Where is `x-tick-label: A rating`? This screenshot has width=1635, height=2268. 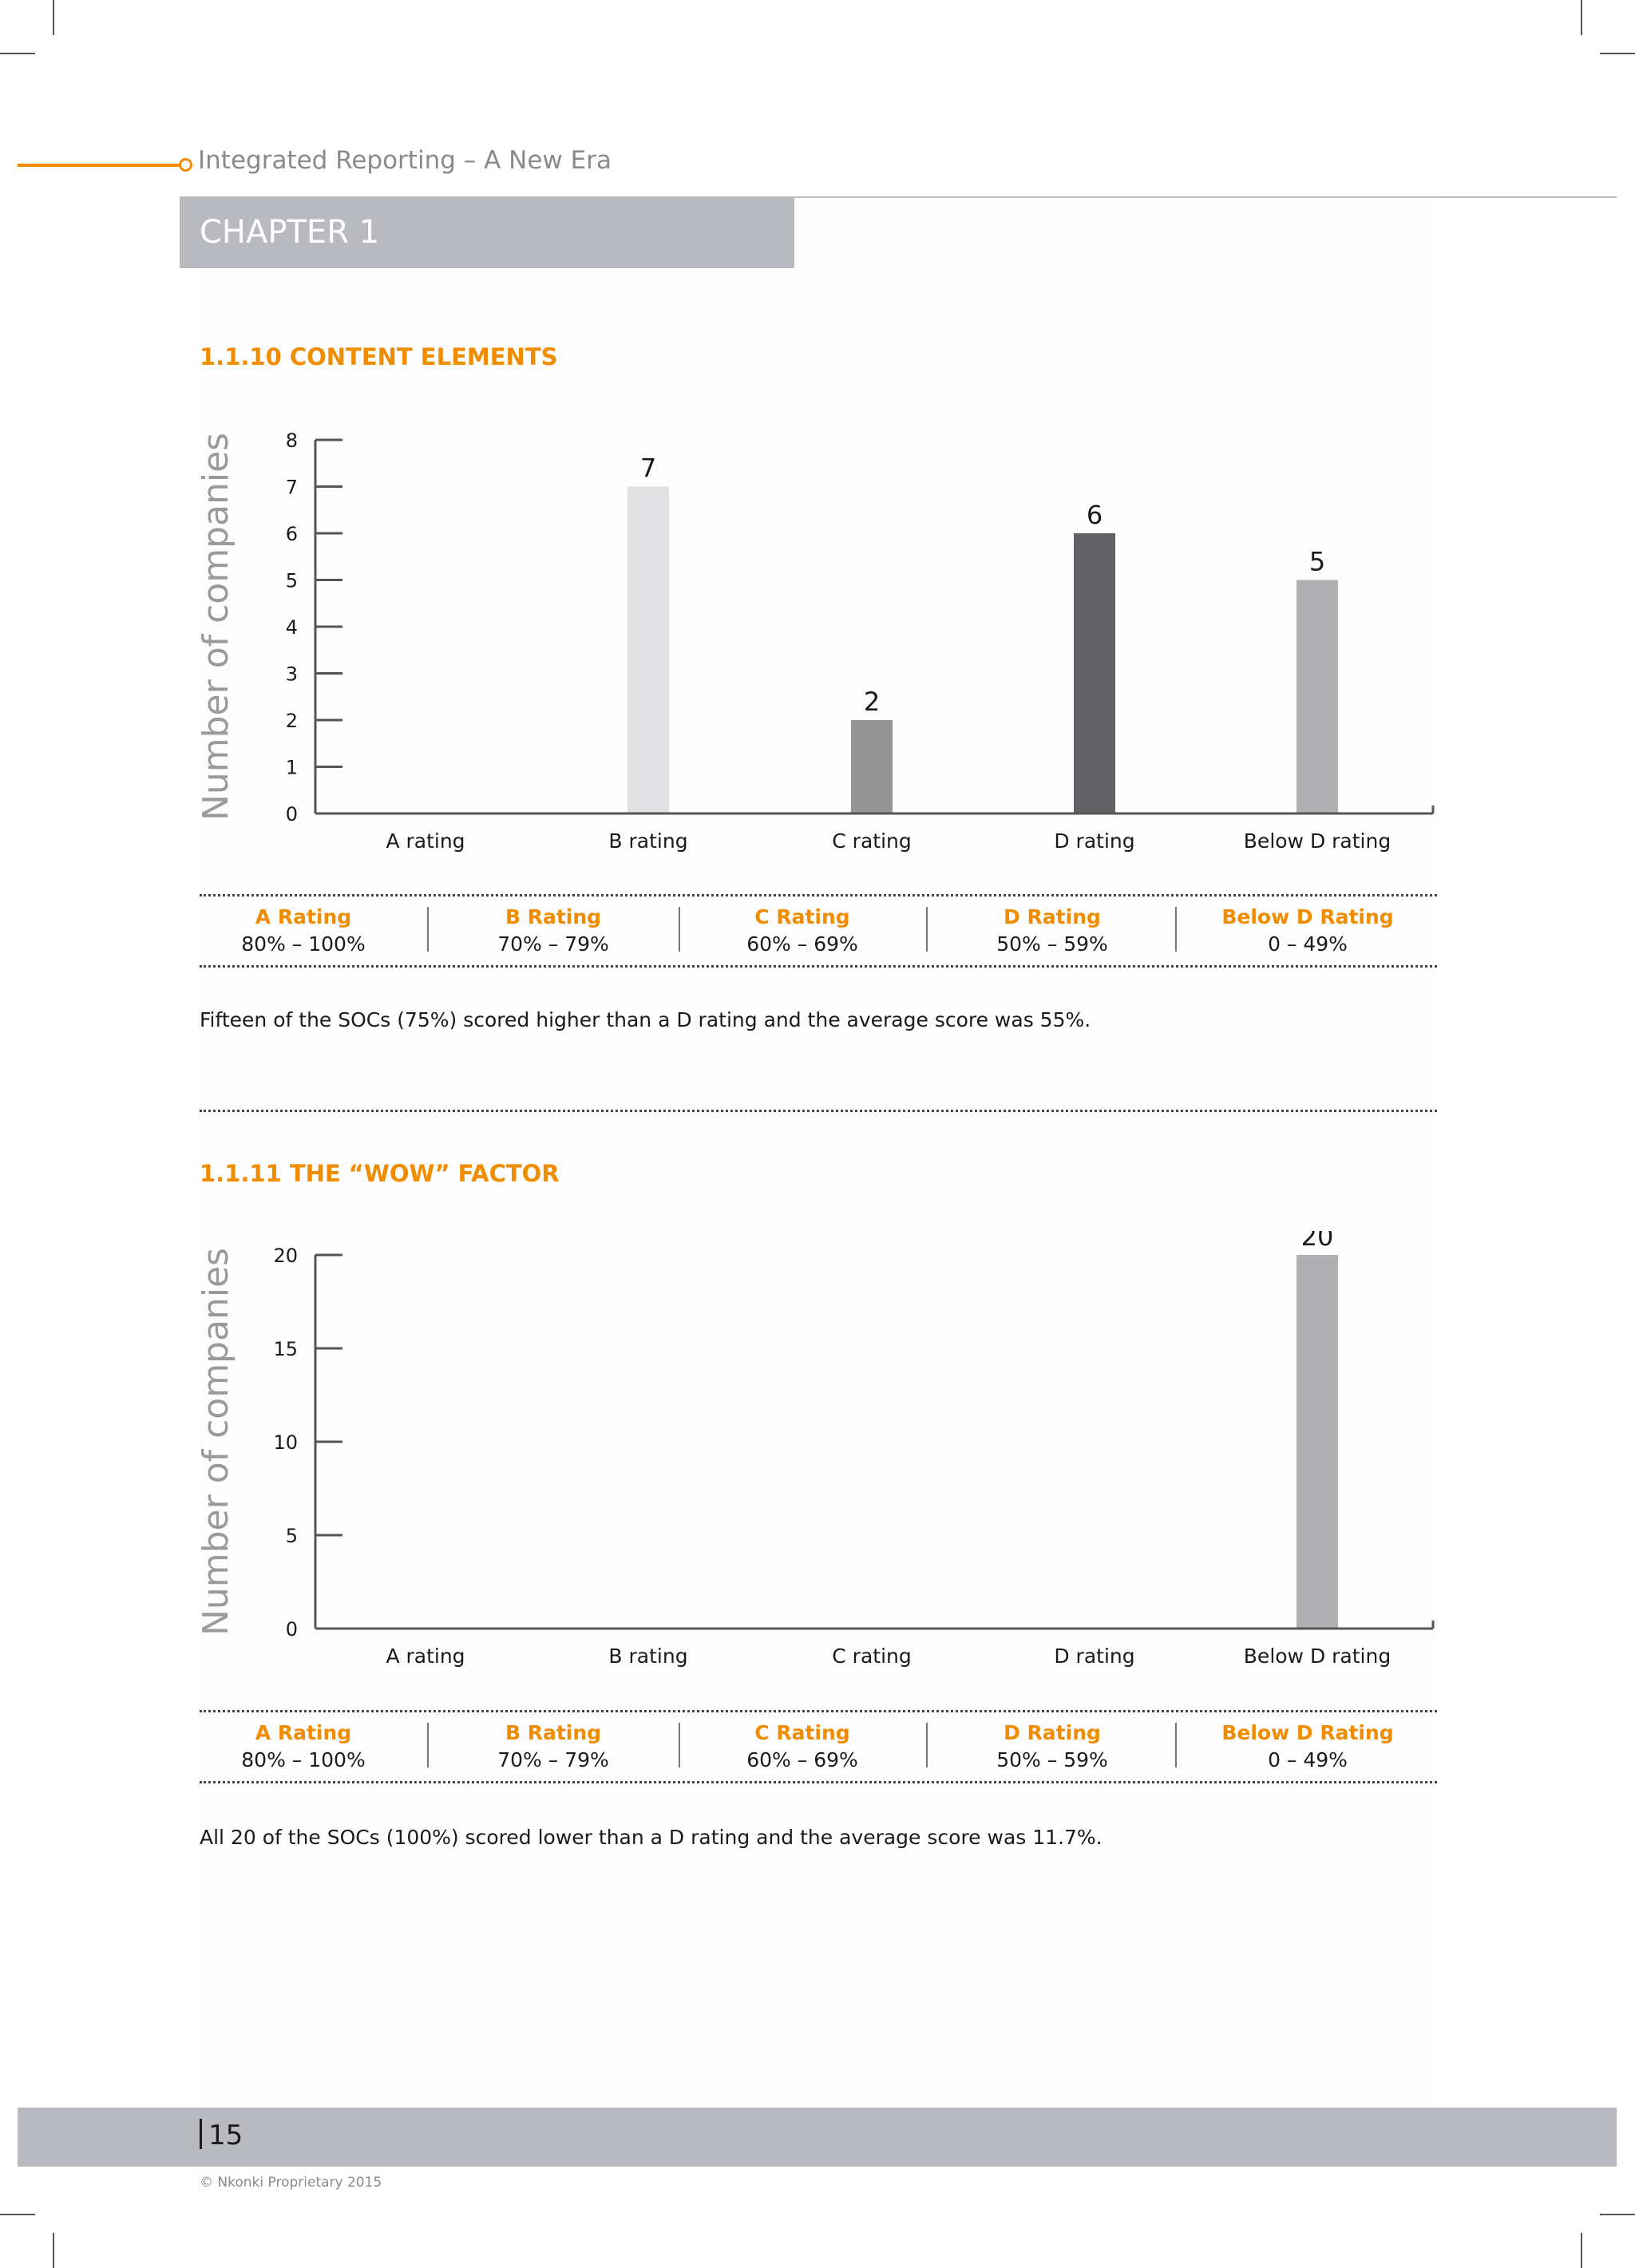
x-tick-label: A rating is located at coordinates (425, 841).